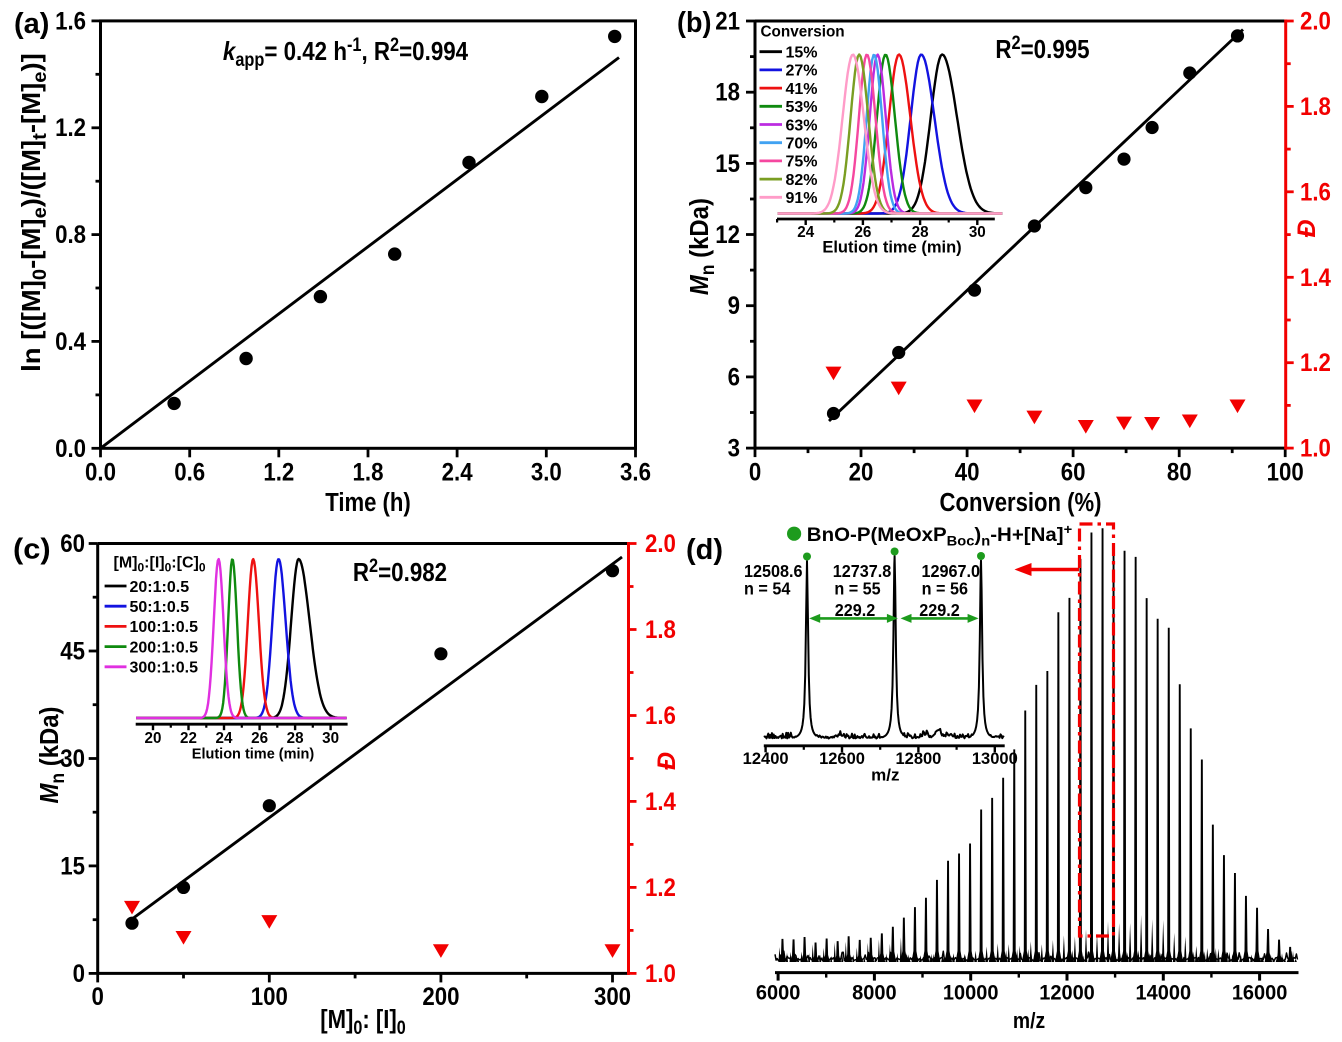 Image resolution: width=1342 pixels, height=1042 pixels. I want to click on svg-text: 22, so click(188, 738).